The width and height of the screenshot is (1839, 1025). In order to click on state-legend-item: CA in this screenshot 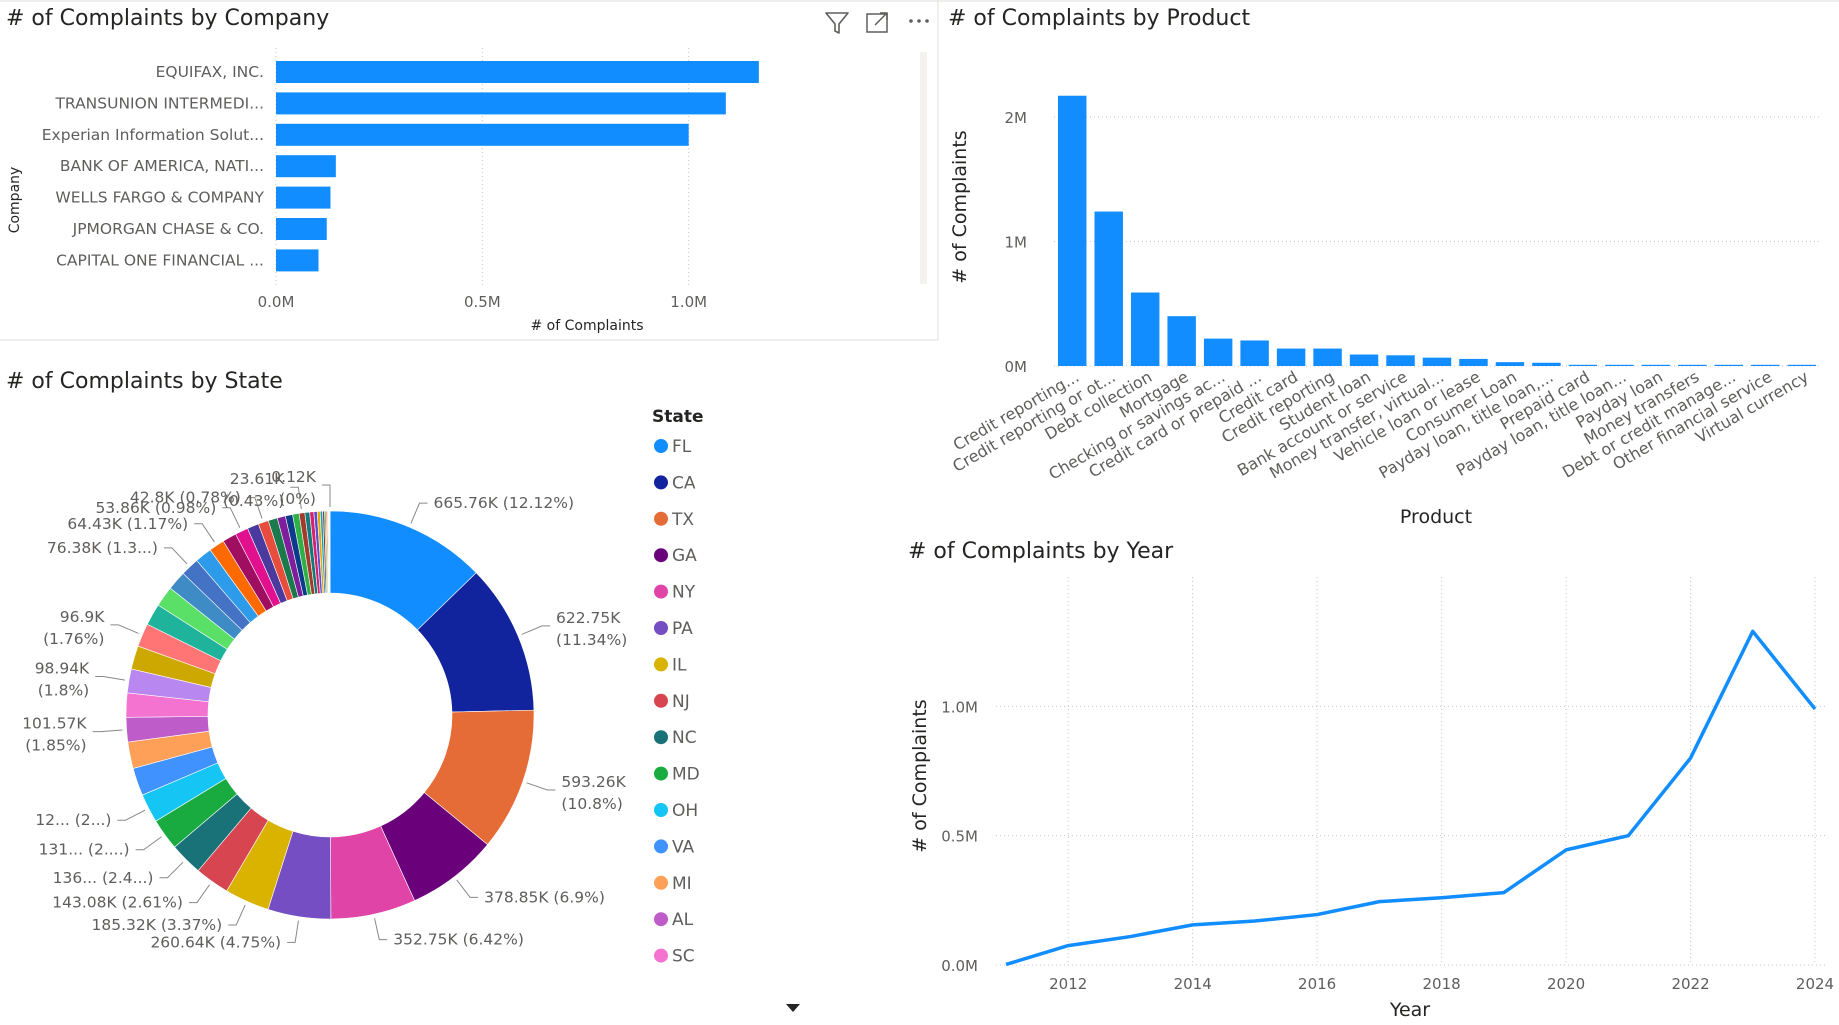, I will do `click(684, 483)`.